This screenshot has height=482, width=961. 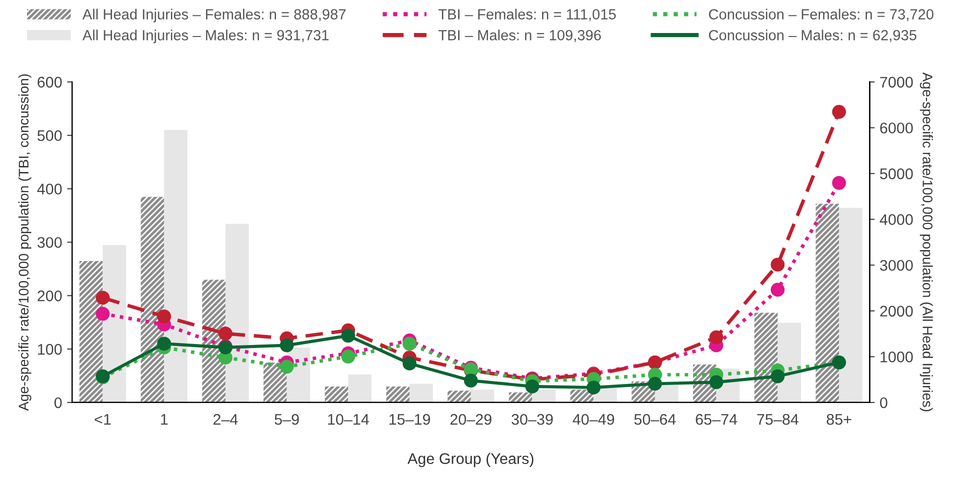 I want to click on x-tick-label: 85+, so click(x=839, y=419).